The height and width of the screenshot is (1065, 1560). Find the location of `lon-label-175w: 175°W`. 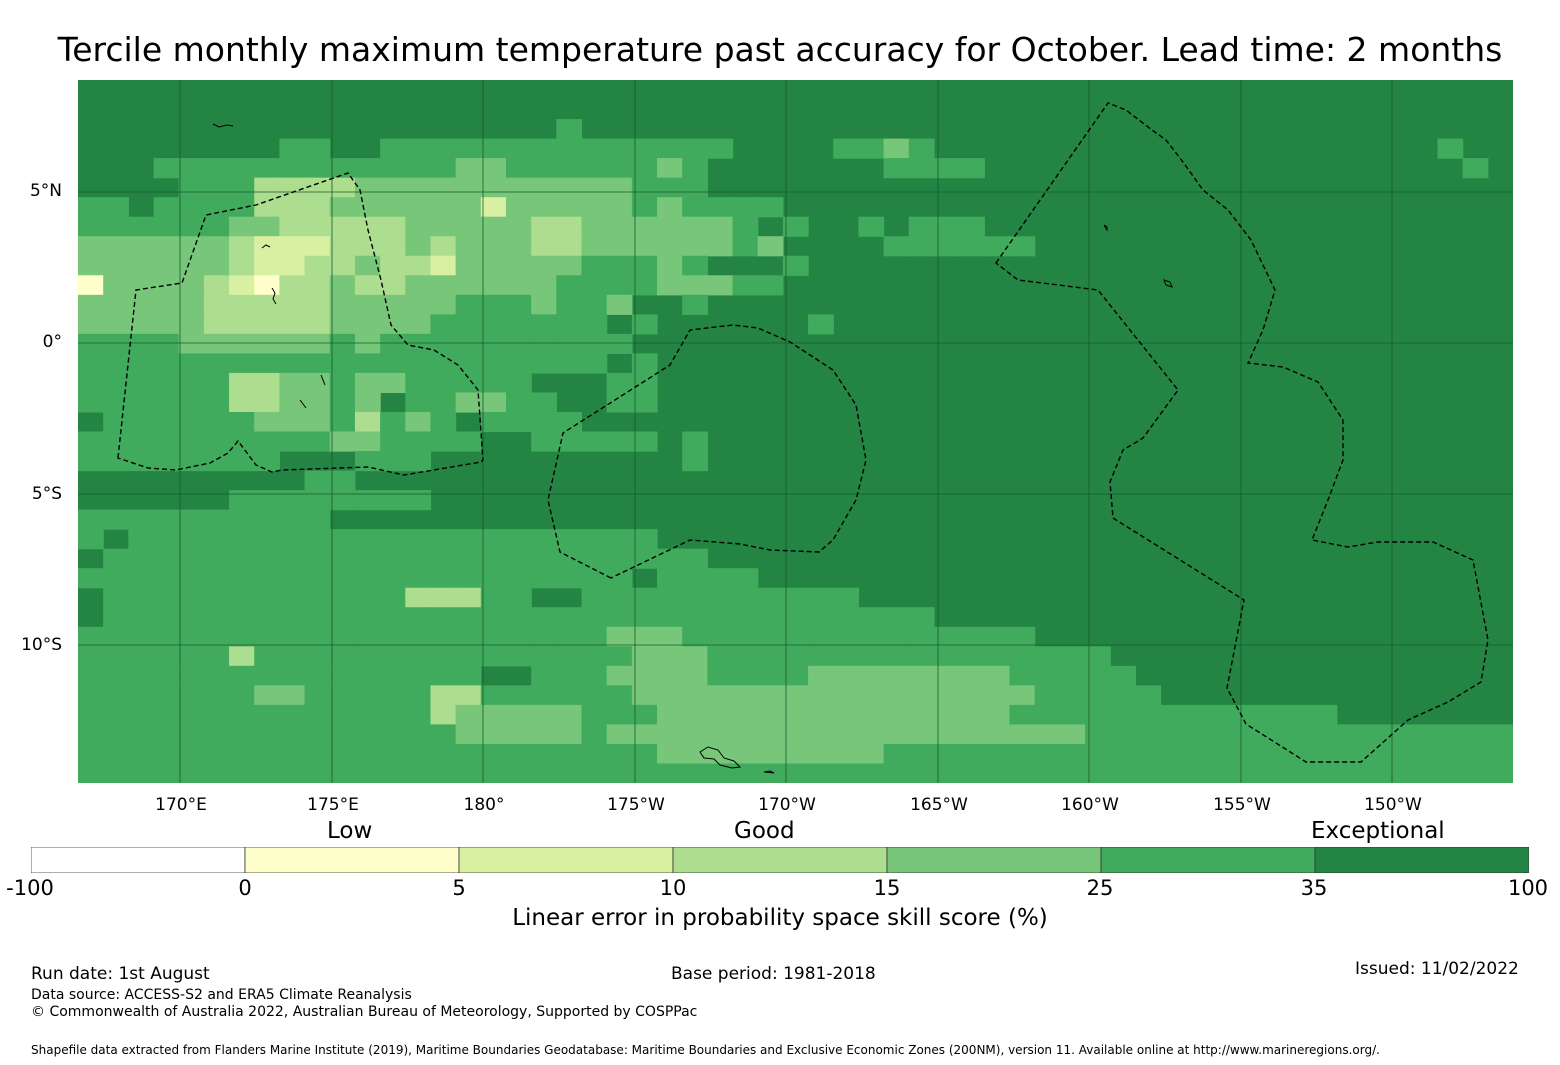

lon-label-175w: 175°W is located at coordinates (636, 805).